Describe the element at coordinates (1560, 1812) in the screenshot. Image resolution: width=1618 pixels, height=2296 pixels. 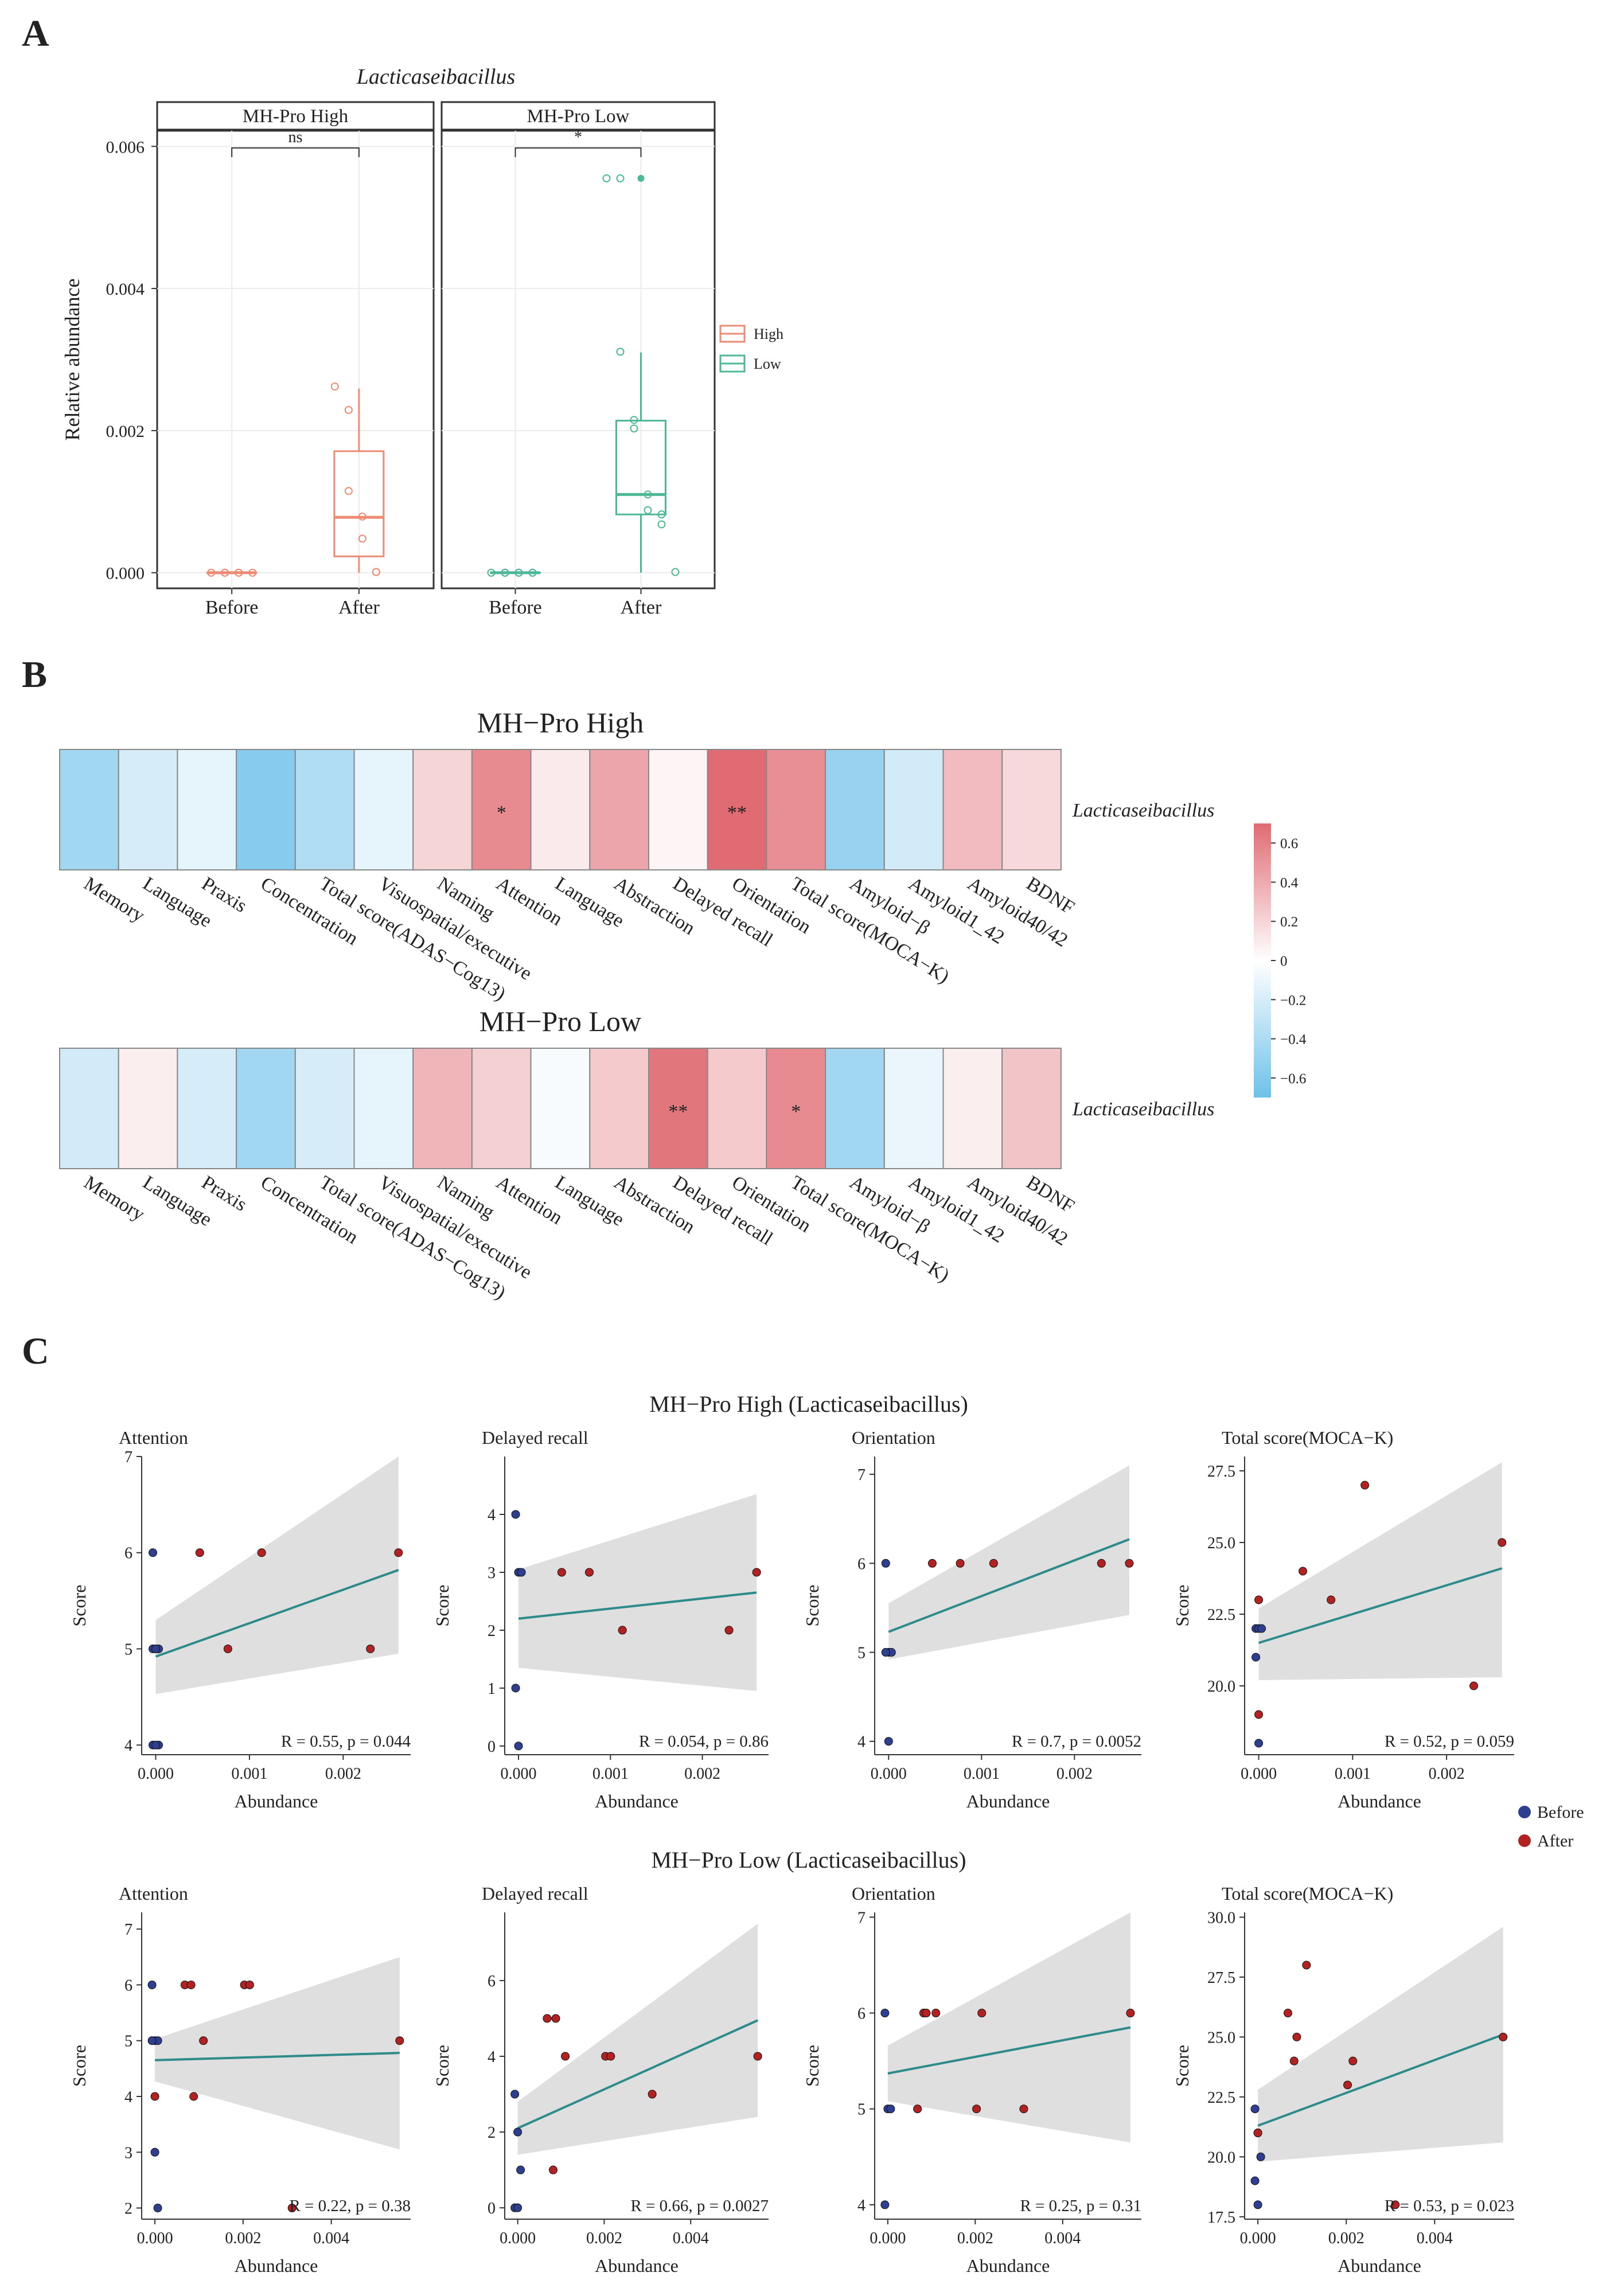
I see `legend-label: Before` at that location.